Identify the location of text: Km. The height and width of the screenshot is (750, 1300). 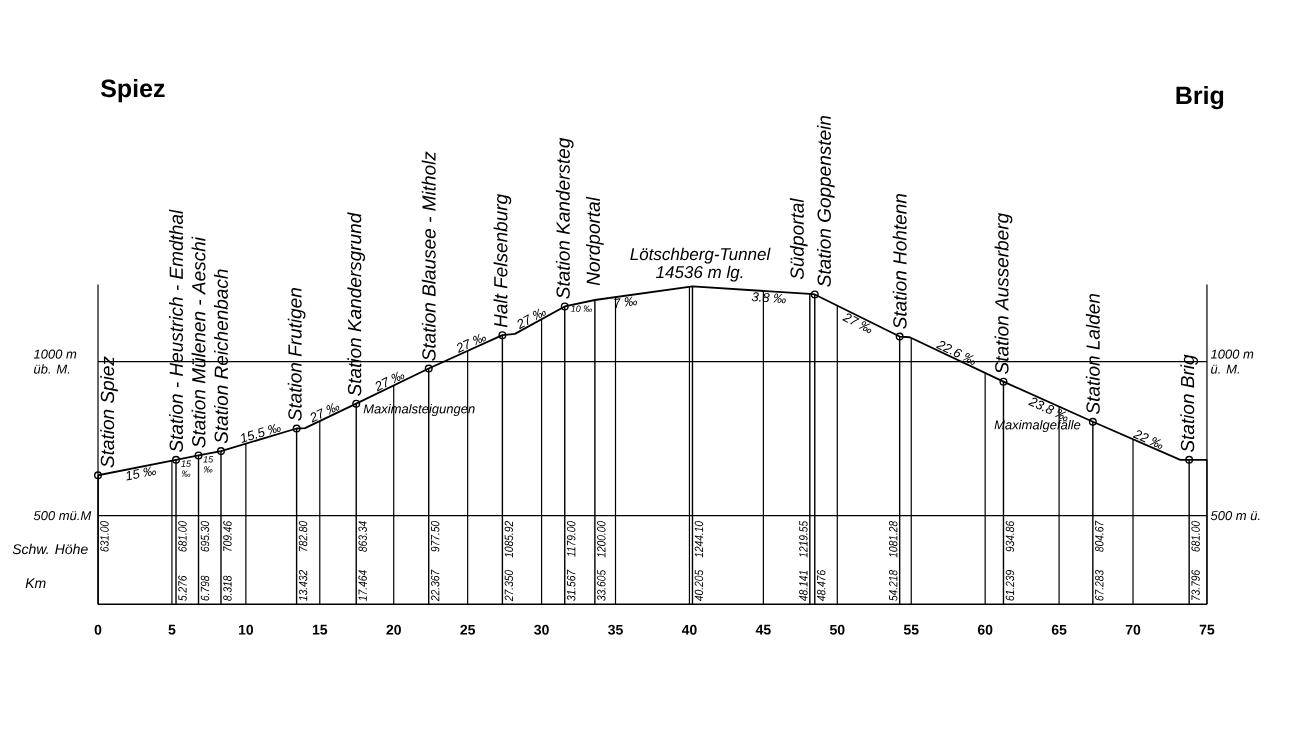
(35, 583).